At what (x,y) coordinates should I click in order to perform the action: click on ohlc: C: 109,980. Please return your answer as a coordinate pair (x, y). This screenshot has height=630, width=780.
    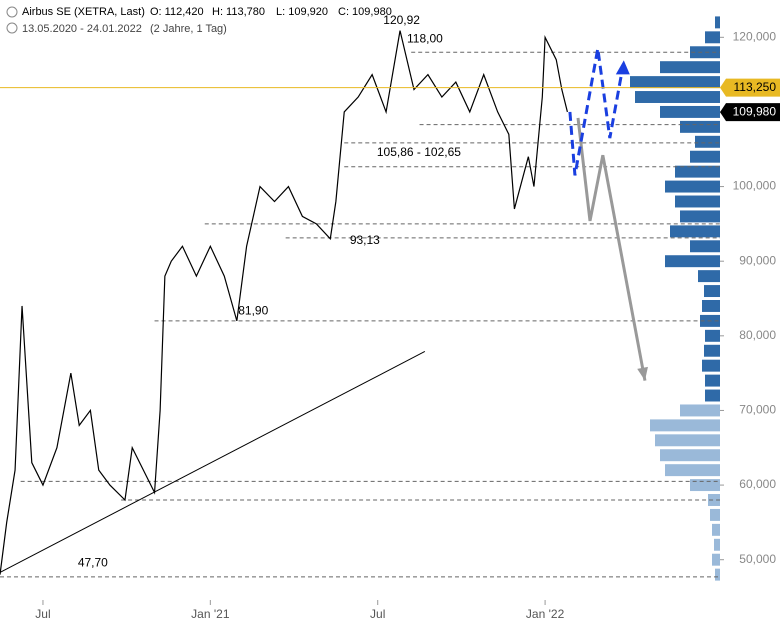
    Looking at the image, I should click on (365, 12).